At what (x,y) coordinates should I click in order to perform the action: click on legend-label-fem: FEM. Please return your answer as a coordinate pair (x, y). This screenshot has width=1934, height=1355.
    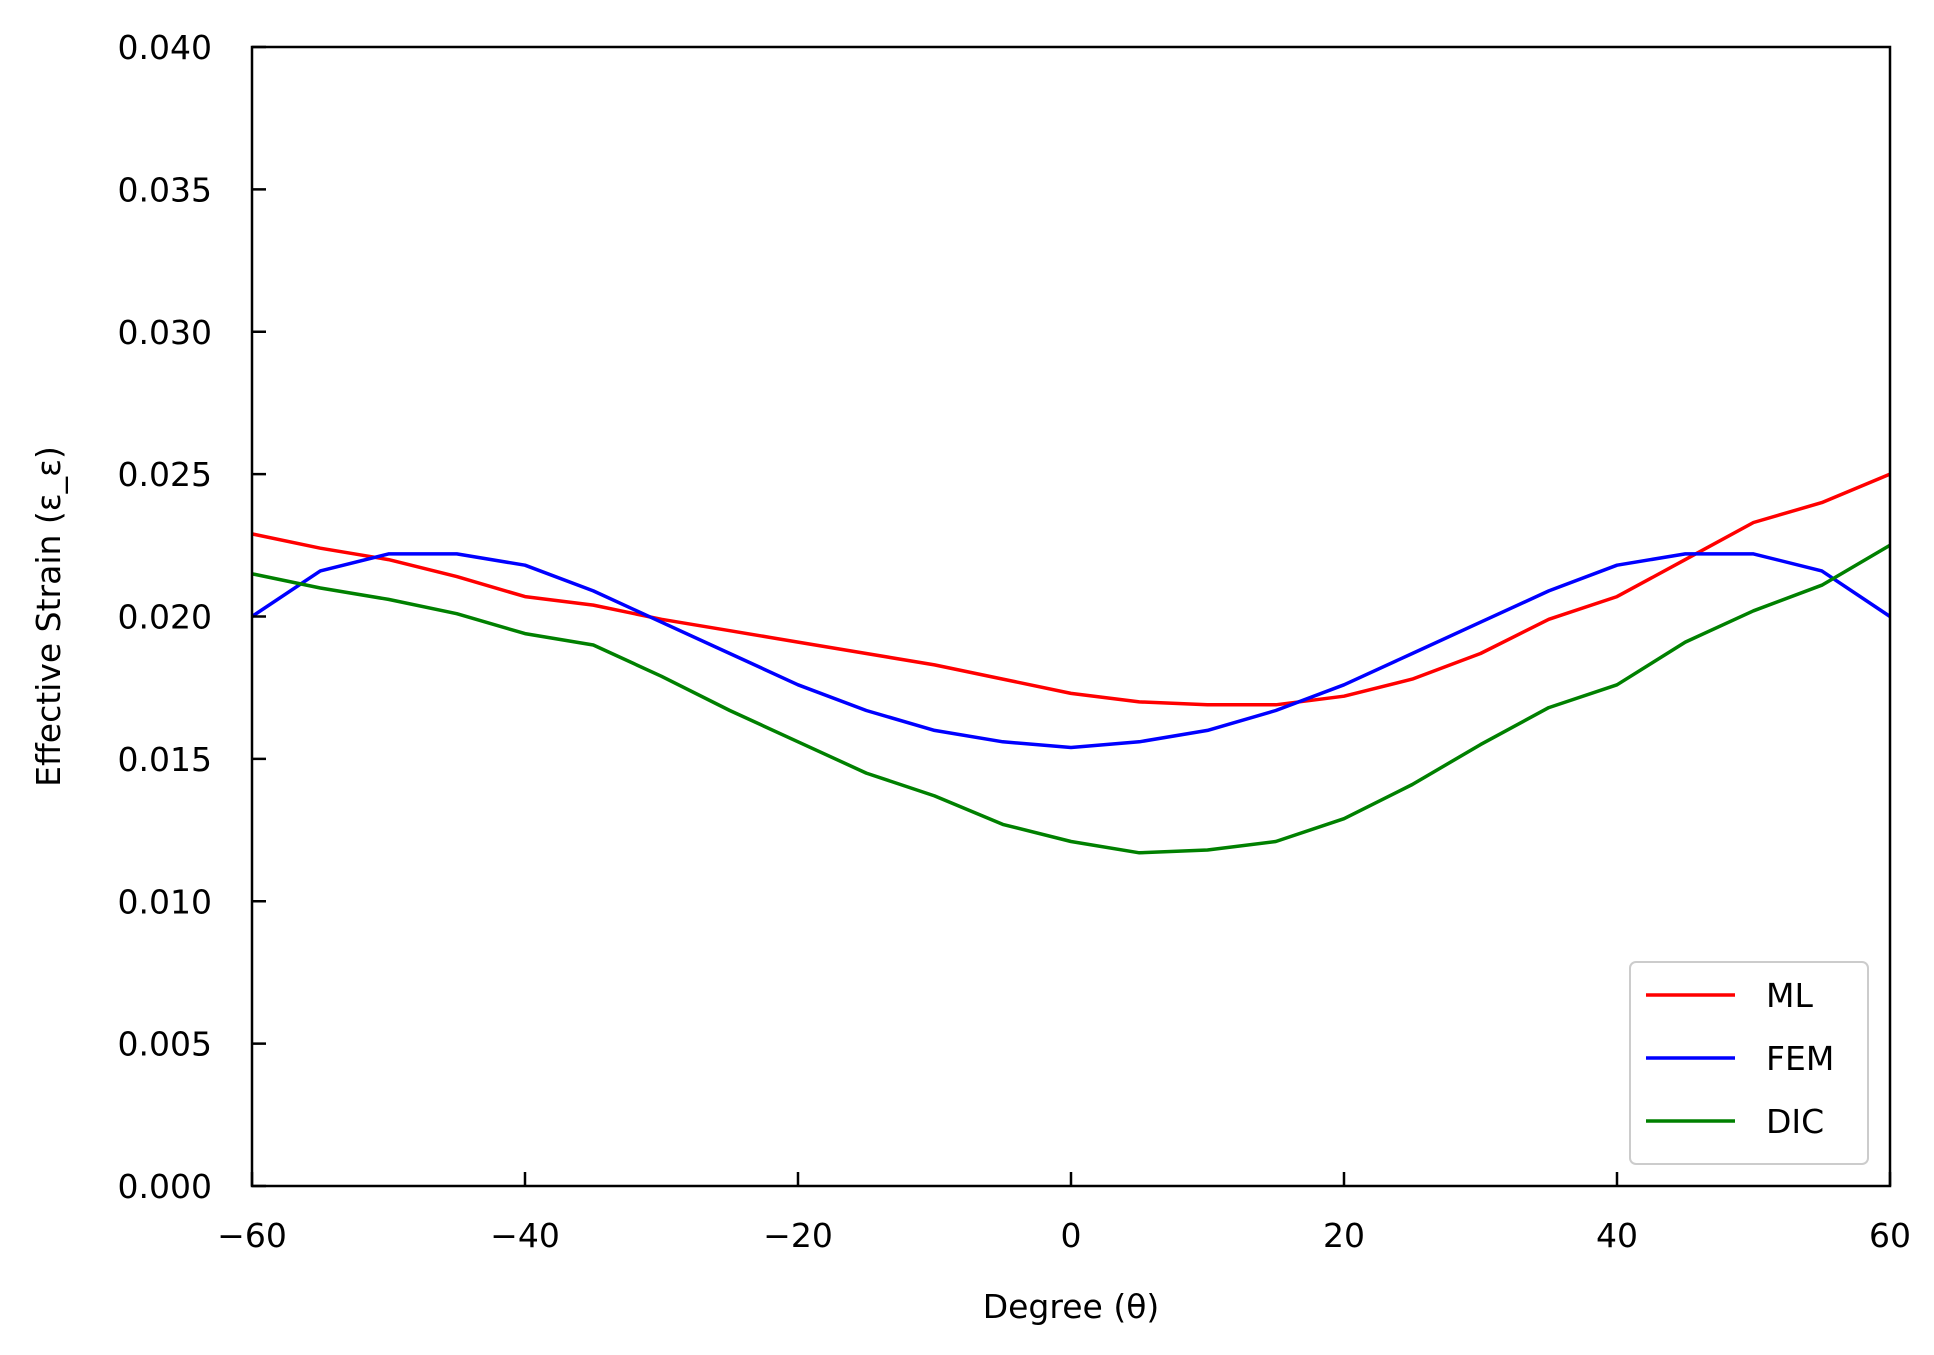
    Looking at the image, I should click on (1800, 1058).